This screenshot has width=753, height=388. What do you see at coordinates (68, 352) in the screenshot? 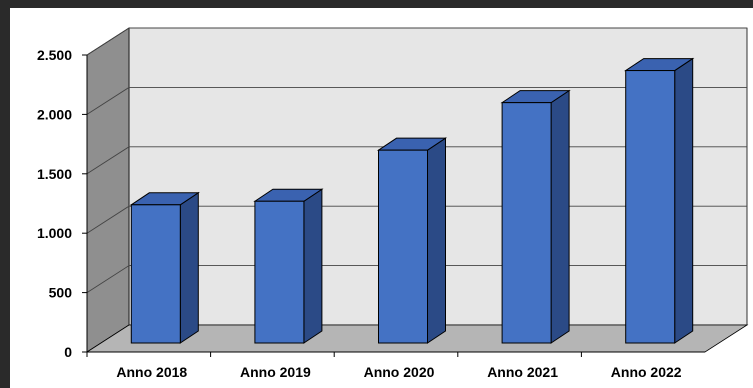
I see `y-tick-label: 0` at bounding box center [68, 352].